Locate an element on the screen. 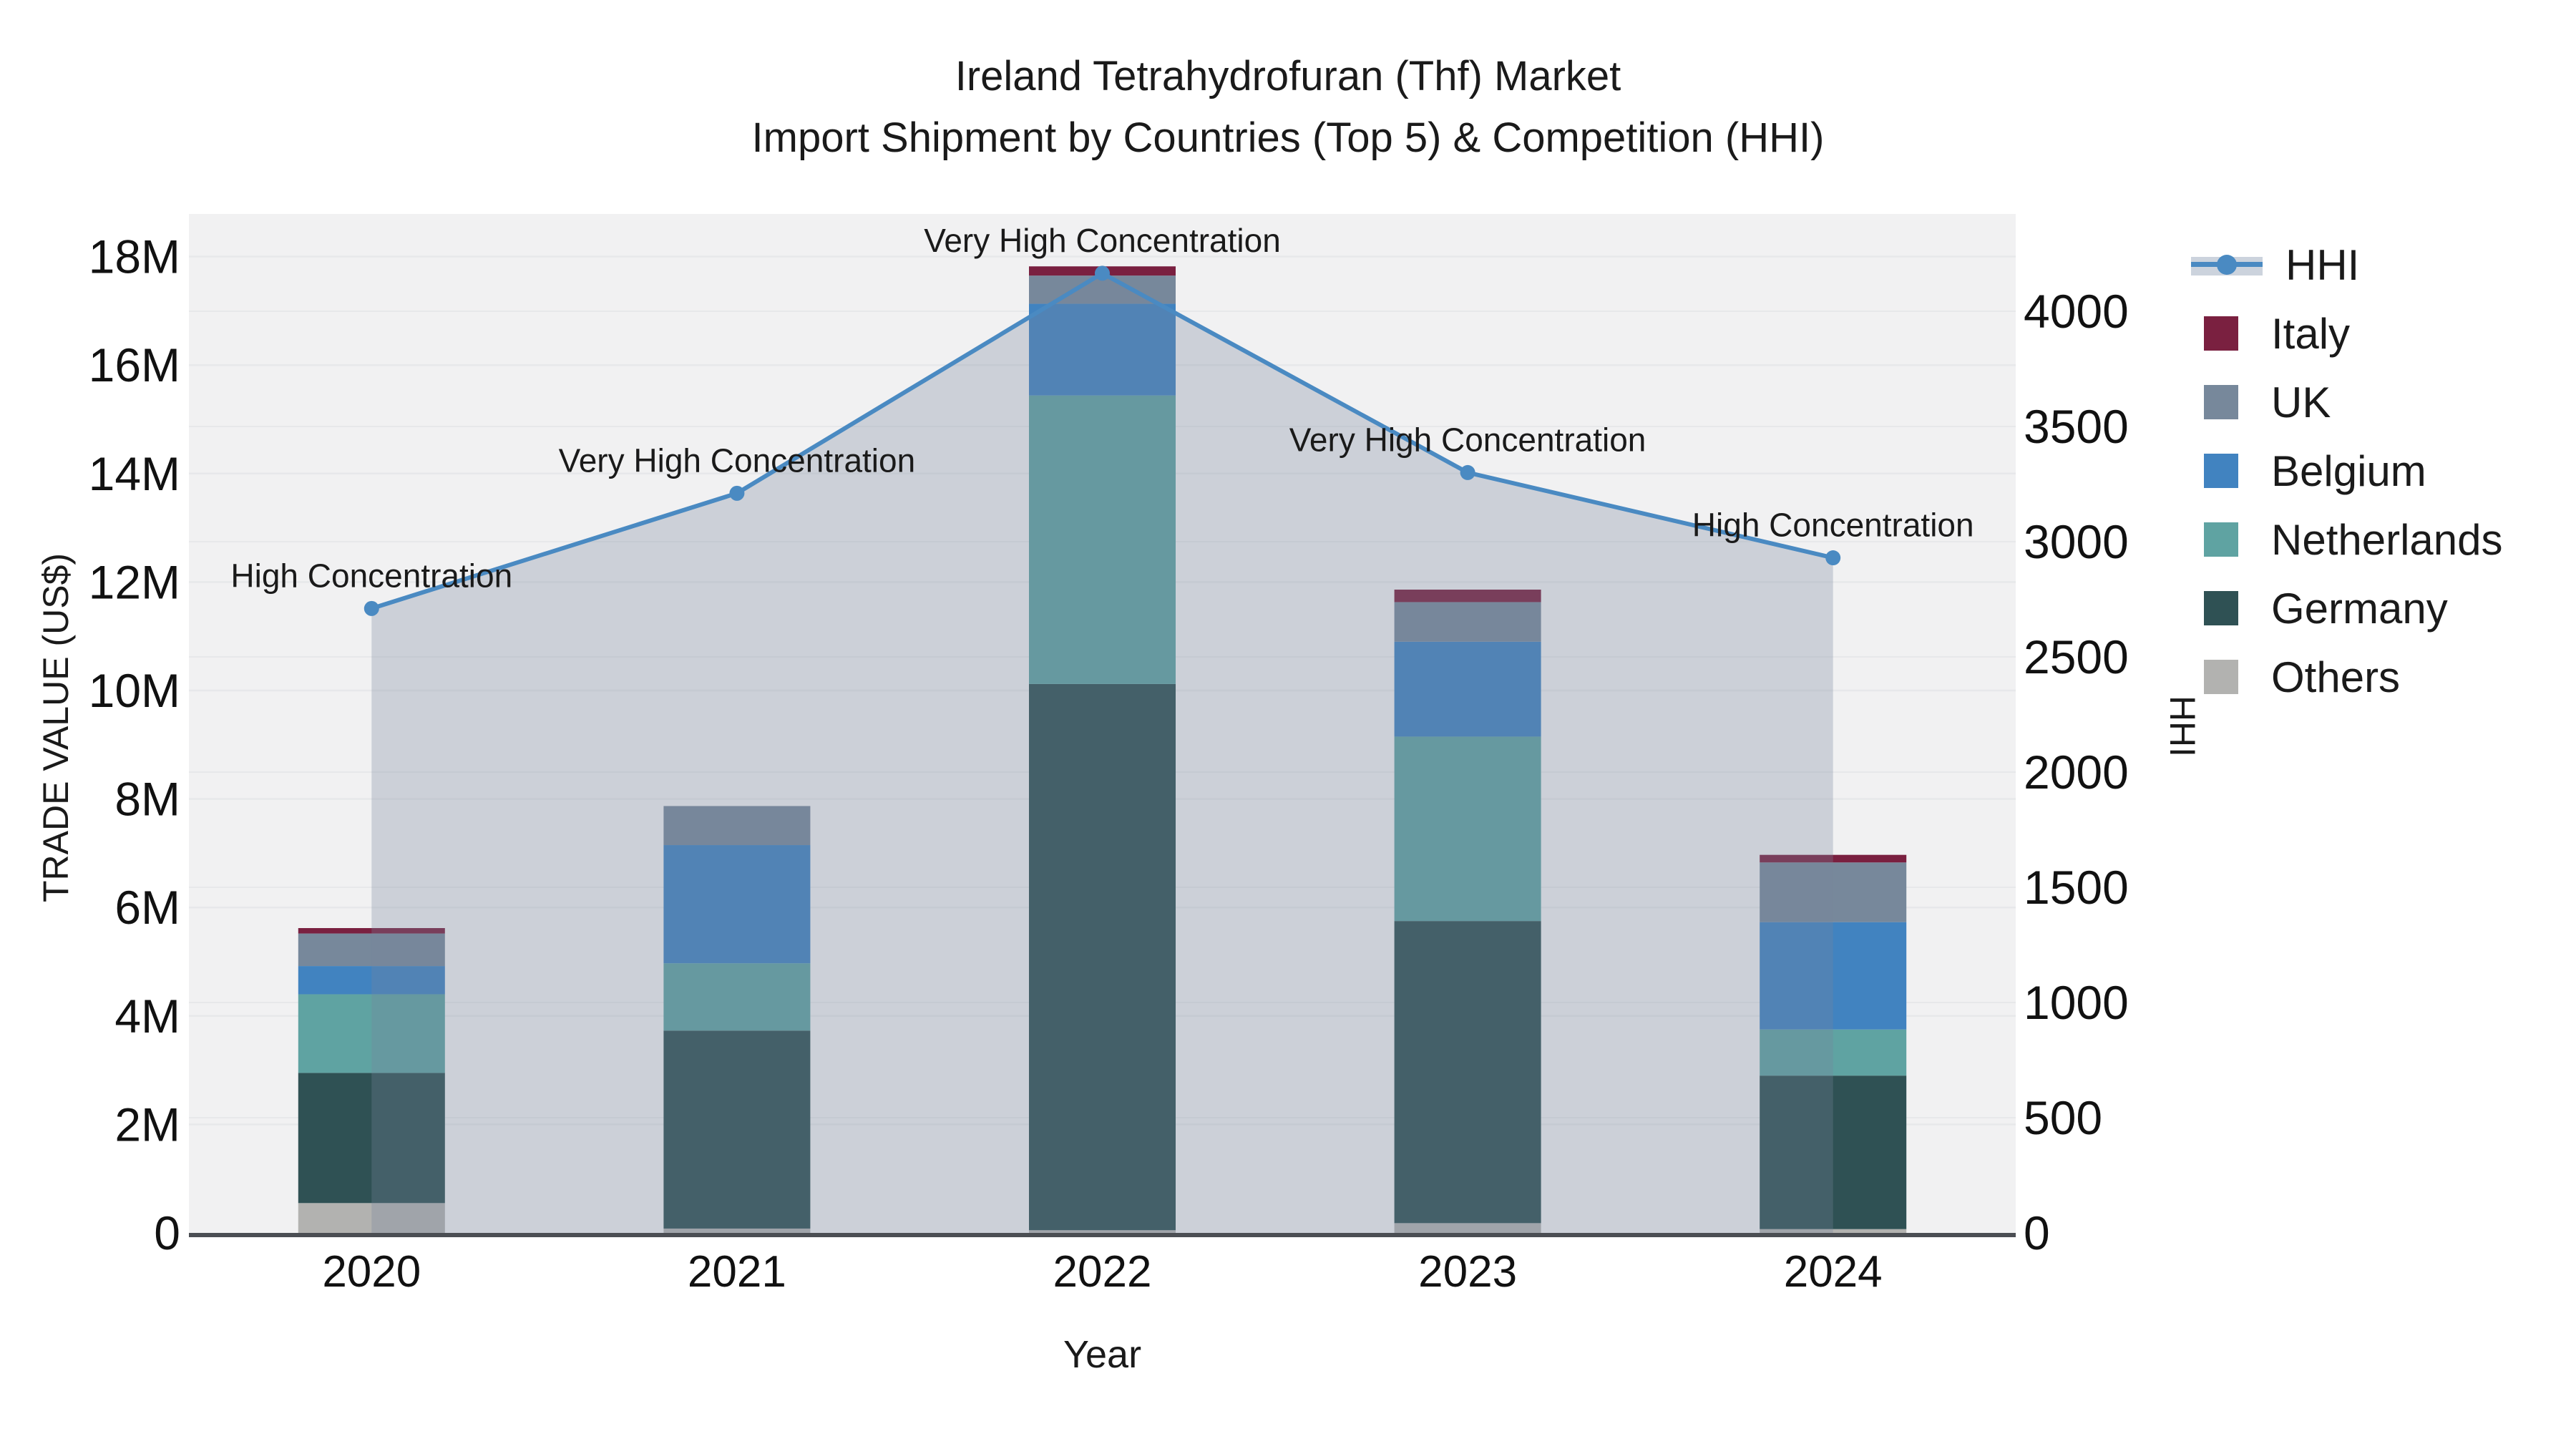 This screenshot has width=2576, height=1449. legend-item-netherlands: Netherlands is located at coordinates (2347, 539).